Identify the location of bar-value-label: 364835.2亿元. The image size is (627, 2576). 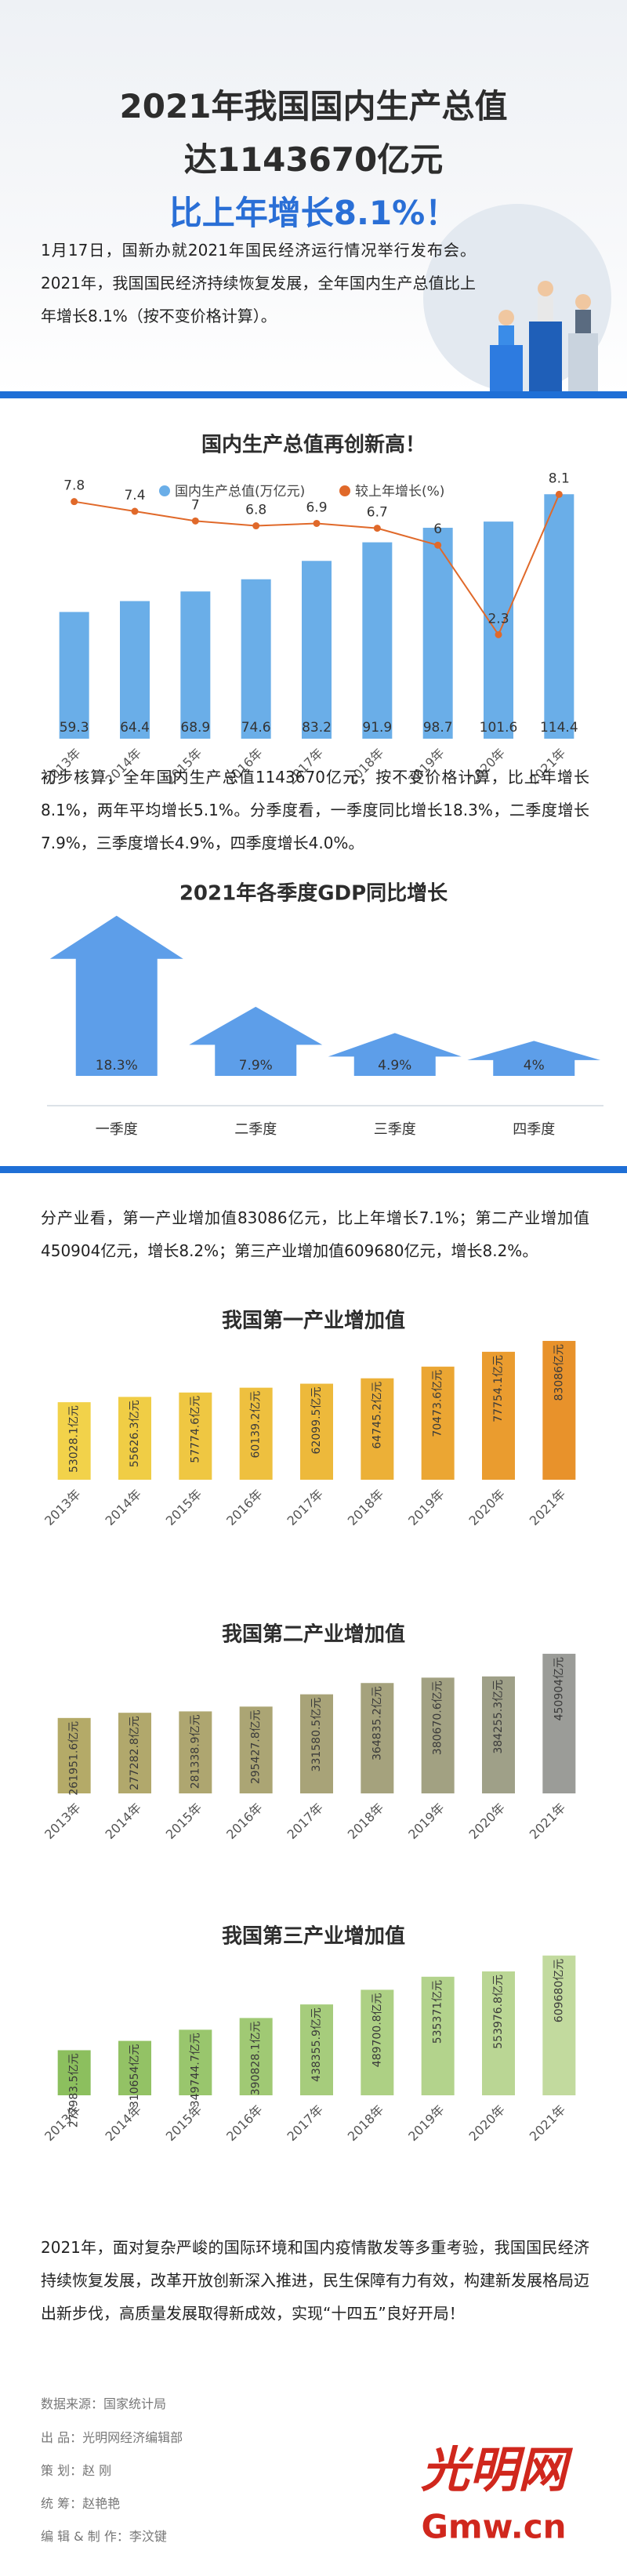
(377, 1723).